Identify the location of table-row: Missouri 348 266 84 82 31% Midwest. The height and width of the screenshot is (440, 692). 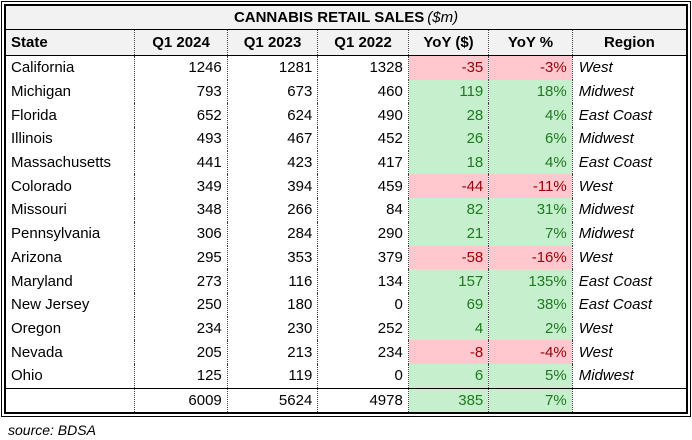
(346, 210).